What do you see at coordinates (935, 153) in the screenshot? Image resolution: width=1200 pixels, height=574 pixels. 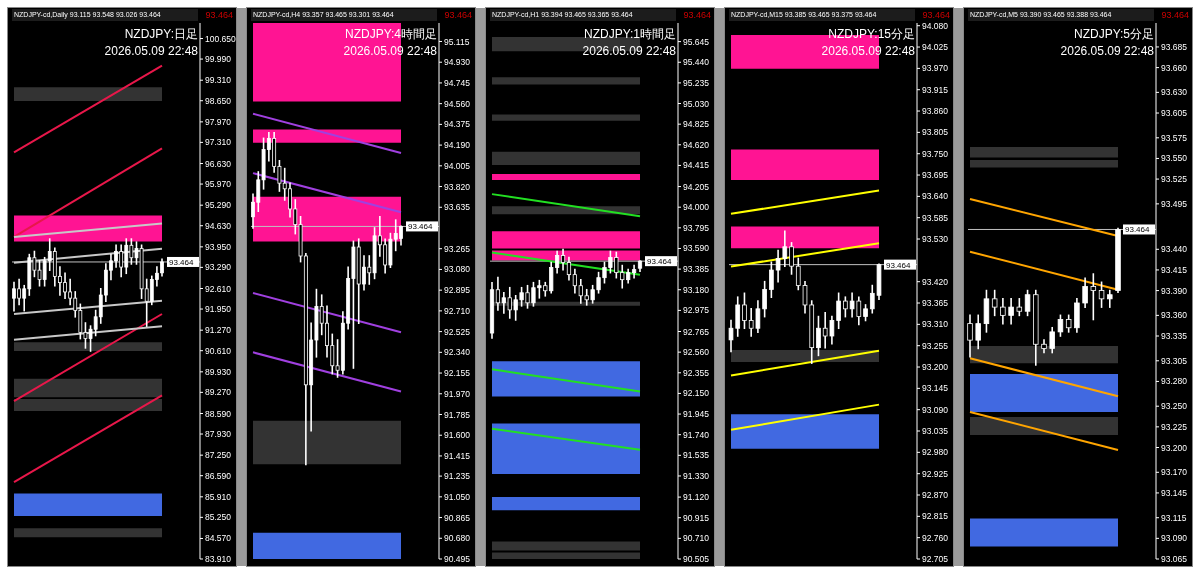 I see `y-tick-label: 93.750` at bounding box center [935, 153].